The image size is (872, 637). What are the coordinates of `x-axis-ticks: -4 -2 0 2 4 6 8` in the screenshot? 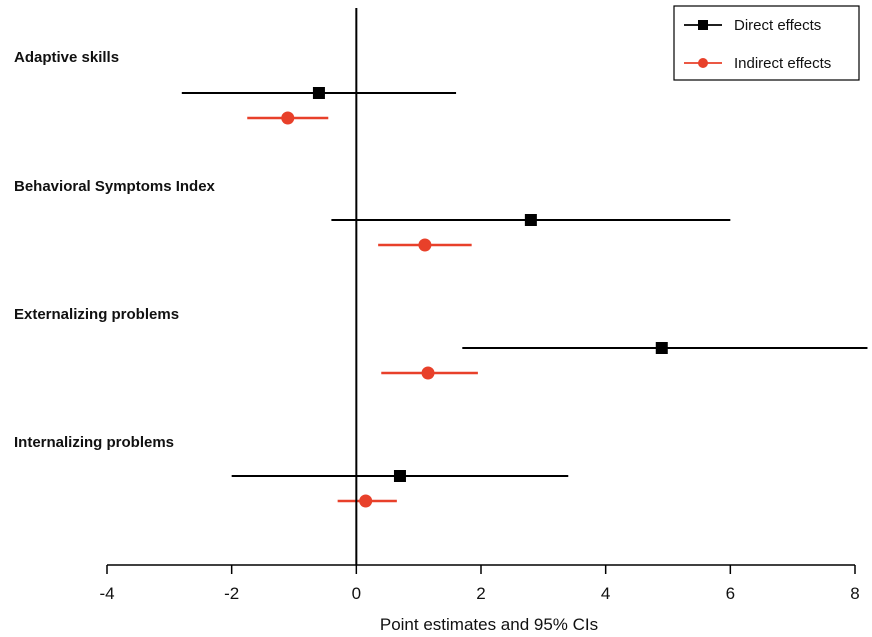 It's located at (479, 584).